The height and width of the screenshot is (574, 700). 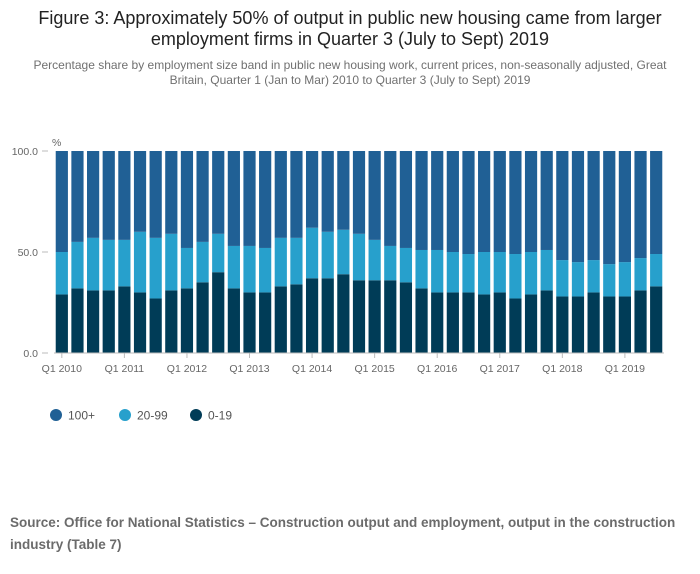 I want to click on bar-100+-q3-2017, so click(x=531, y=201).